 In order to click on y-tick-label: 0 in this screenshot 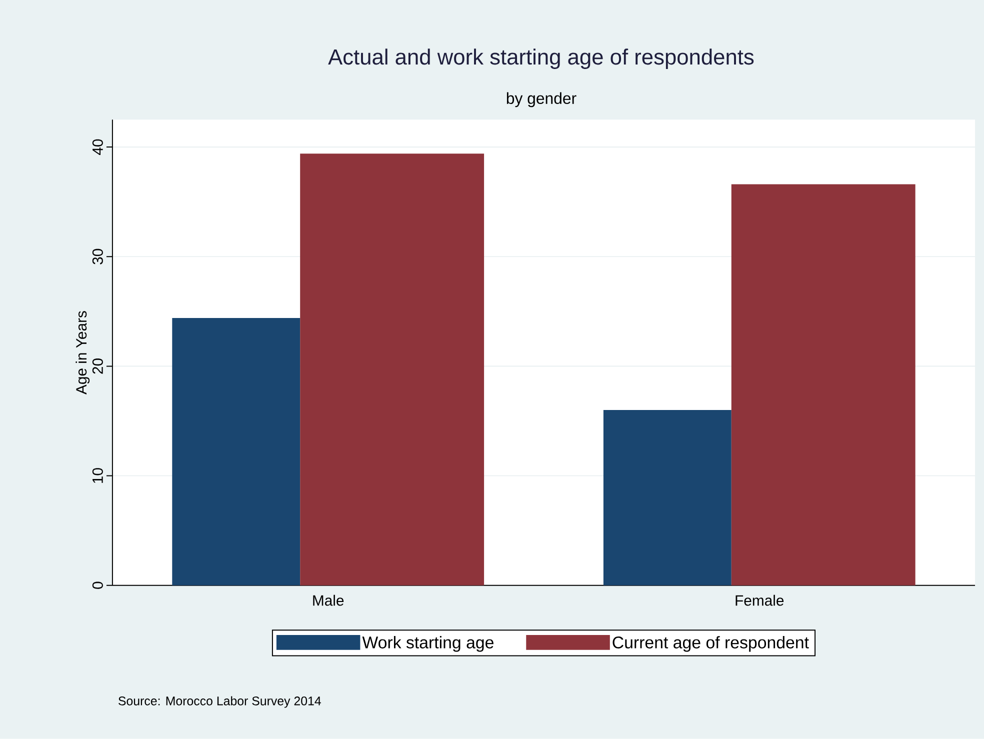, I will do `click(97, 585)`.